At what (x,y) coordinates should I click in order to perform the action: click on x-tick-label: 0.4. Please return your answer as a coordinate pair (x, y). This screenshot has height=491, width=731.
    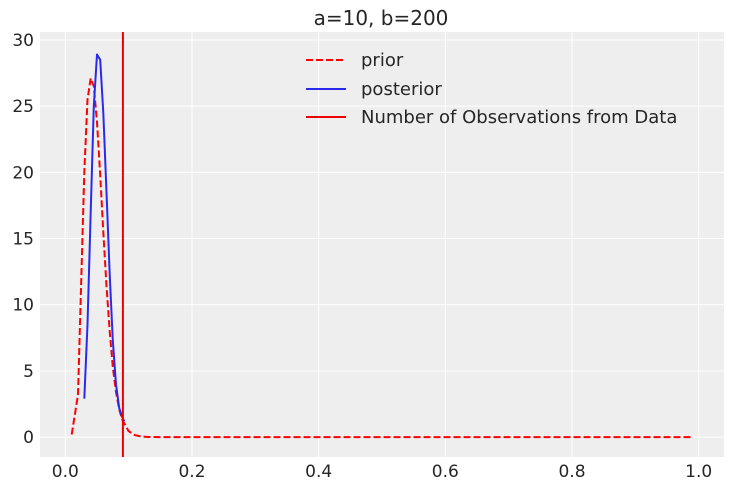
    Looking at the image, I should click on (318, 472).